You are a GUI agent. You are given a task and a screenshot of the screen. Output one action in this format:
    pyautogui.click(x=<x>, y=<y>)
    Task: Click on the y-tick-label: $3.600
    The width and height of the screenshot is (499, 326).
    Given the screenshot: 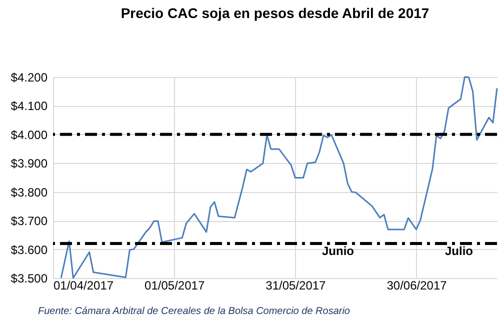 What is the action you would take?
    pyautogui.click(x=29, y=249)
    